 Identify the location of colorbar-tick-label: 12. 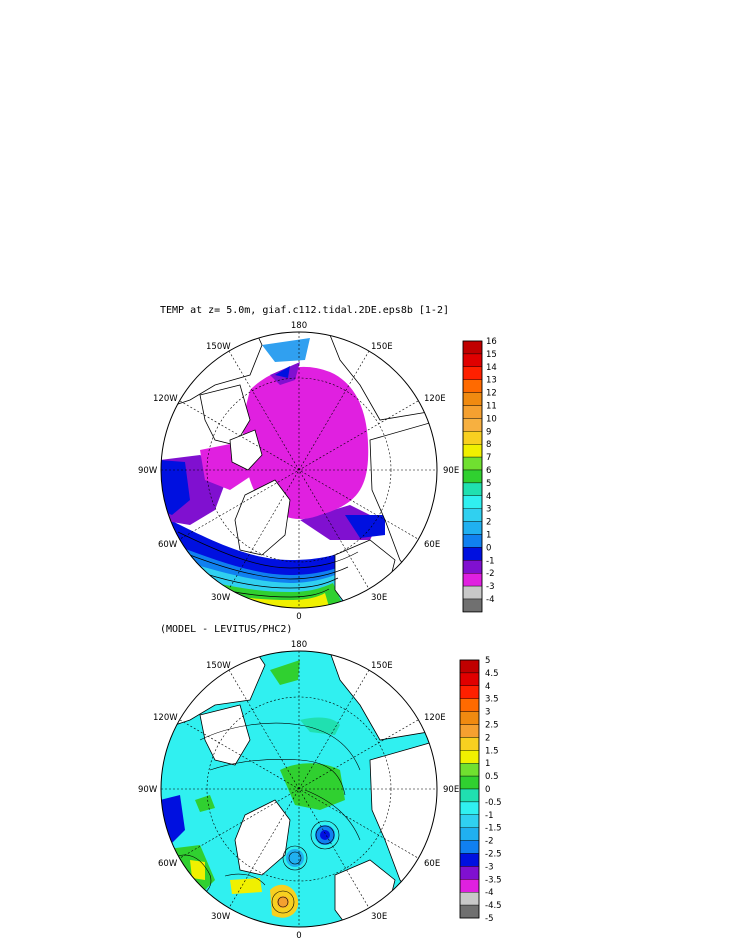
(491, 394).